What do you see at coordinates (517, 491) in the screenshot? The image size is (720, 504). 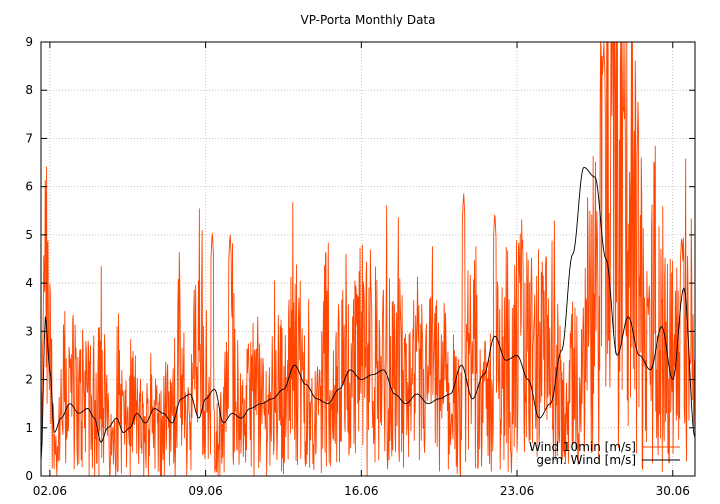 I see `x-tick-label: 23.06` at bounding box center [517, 491].